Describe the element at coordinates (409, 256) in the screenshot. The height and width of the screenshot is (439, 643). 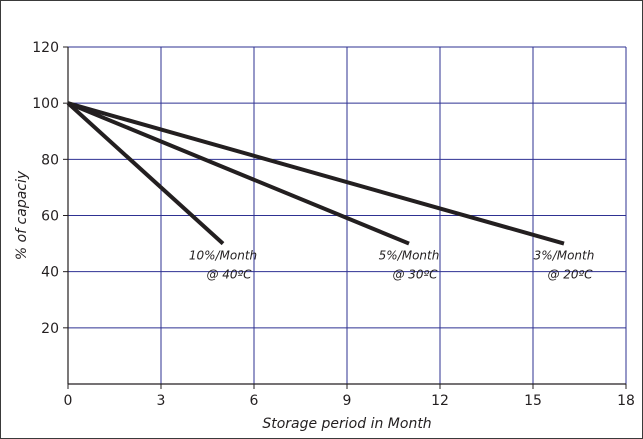
I see `series-annotation-rate: 5%/Month` at that location.